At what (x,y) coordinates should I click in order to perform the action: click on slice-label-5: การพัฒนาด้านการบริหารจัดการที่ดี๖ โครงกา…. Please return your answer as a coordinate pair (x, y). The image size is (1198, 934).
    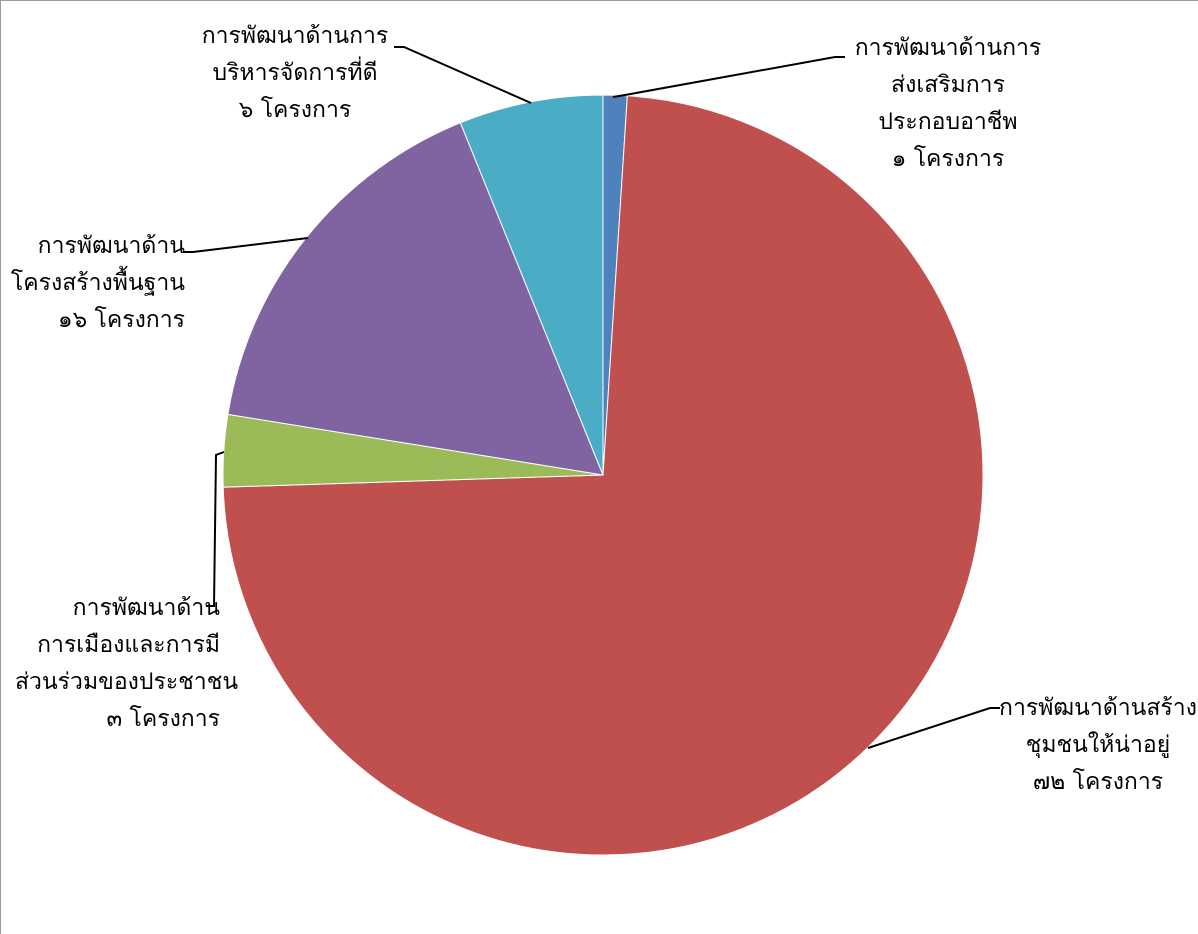
    Looking at the image, I should click on (295, 73).